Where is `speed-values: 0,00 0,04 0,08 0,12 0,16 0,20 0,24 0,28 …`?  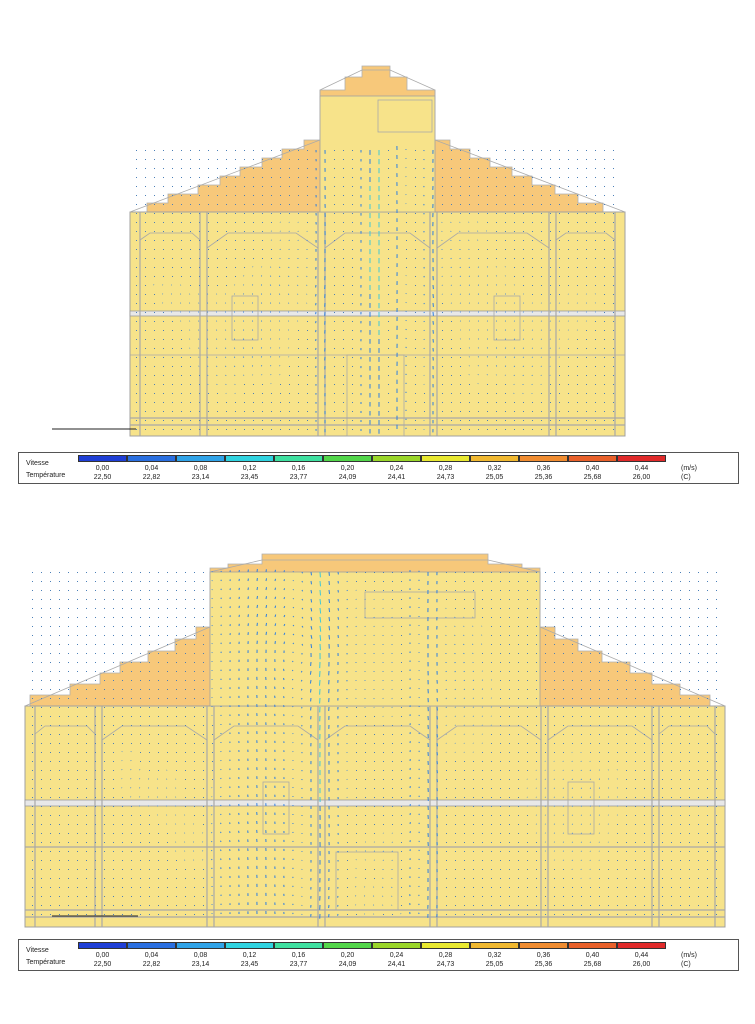 speed-values: 0,00 0,04 0,08 0,12 0,16 0,20 0,24 0,28 … is located at coordinates (372, 468).